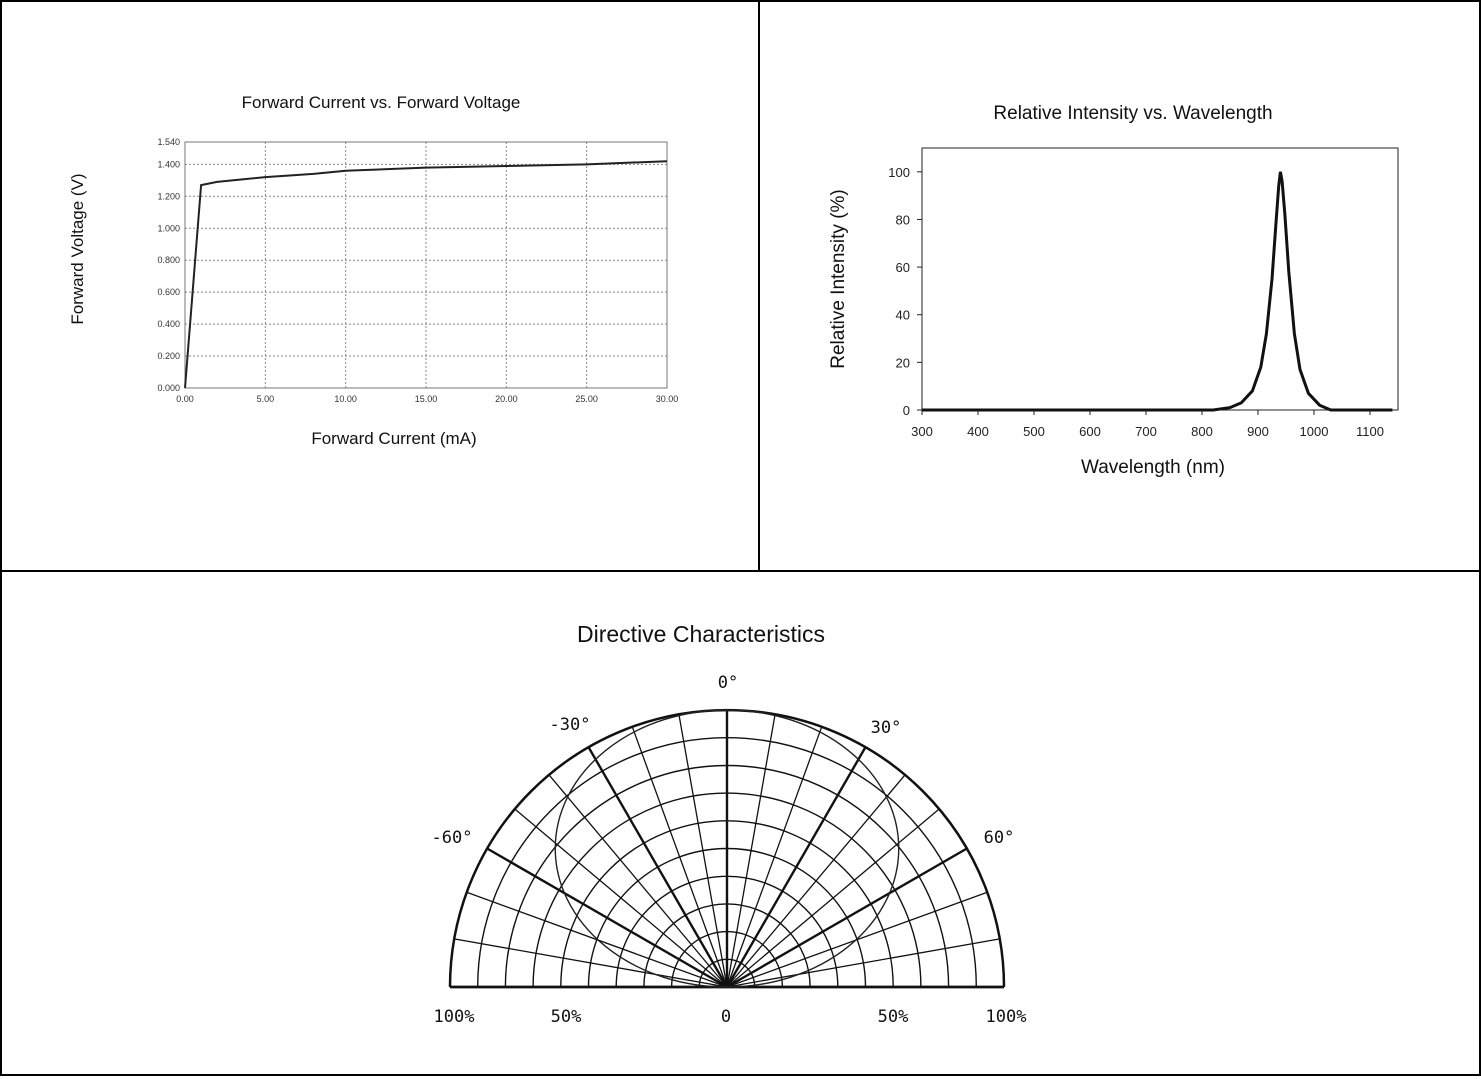 The width and height of the screenshot is (1481, 1079). I want to click on x-tick-label: 600, so click(1090, 431).